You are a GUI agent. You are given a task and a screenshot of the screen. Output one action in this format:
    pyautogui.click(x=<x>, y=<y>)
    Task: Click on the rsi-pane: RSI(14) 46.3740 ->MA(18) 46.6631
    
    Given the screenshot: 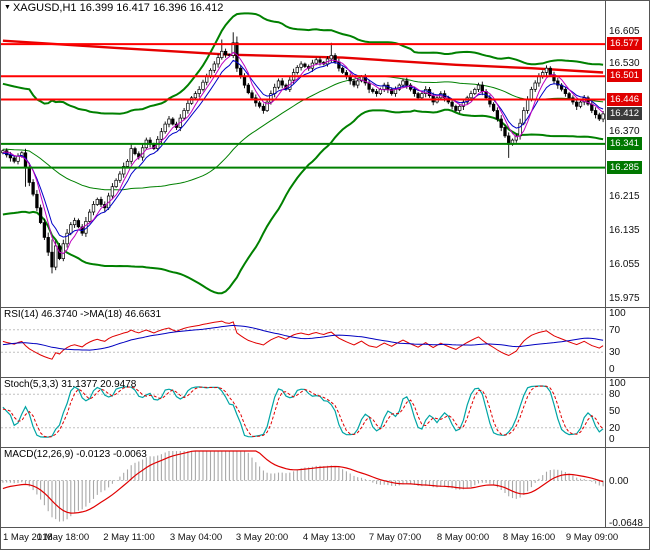 What is the action you would take?
    pyautogui.click(x=303, y=342)
    